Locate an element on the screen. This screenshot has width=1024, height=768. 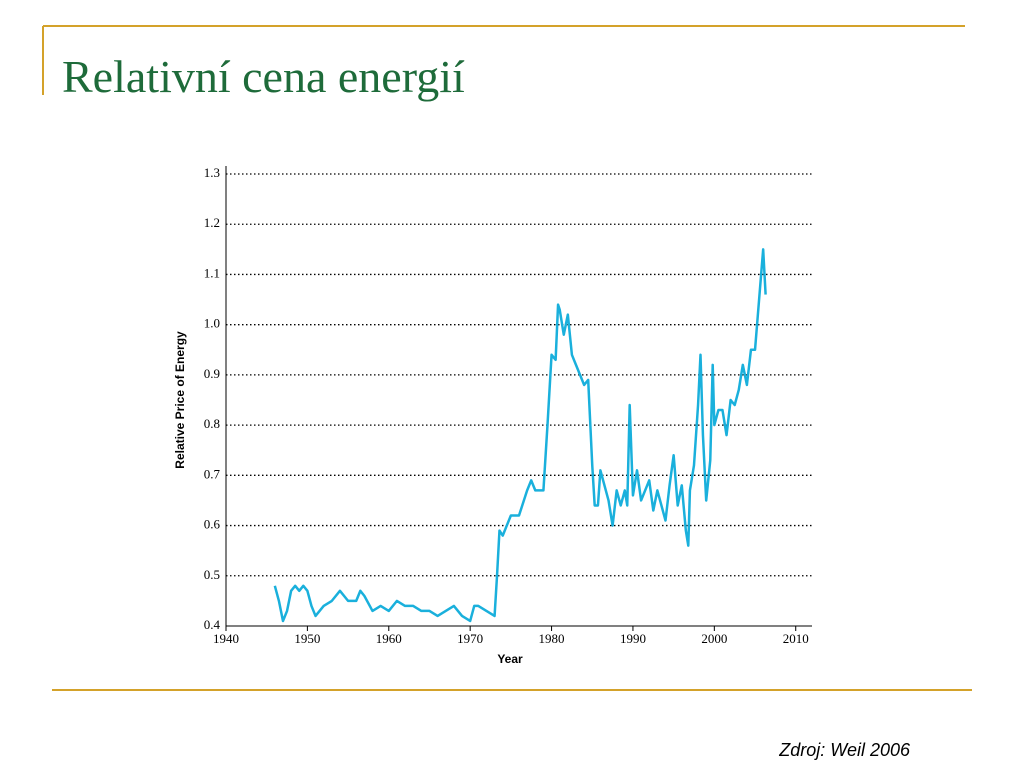
y-tick-label: 1.3 is located at coordinates (212, 172).